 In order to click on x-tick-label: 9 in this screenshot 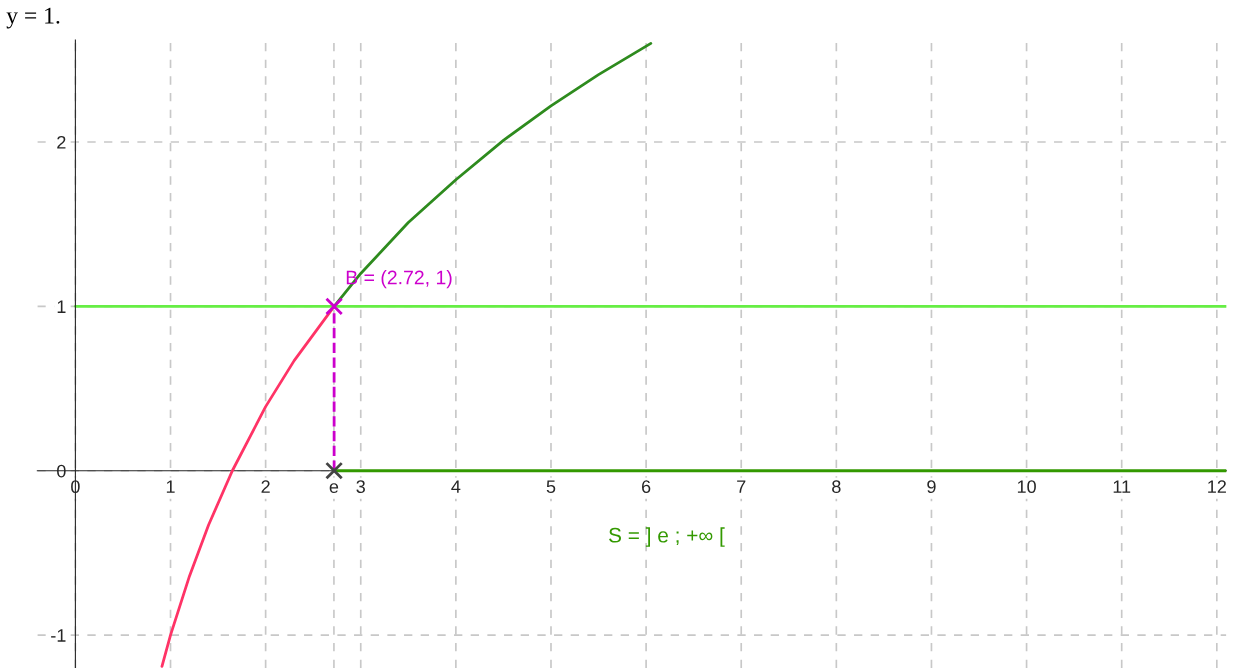, I will do `click(931, 487)`.